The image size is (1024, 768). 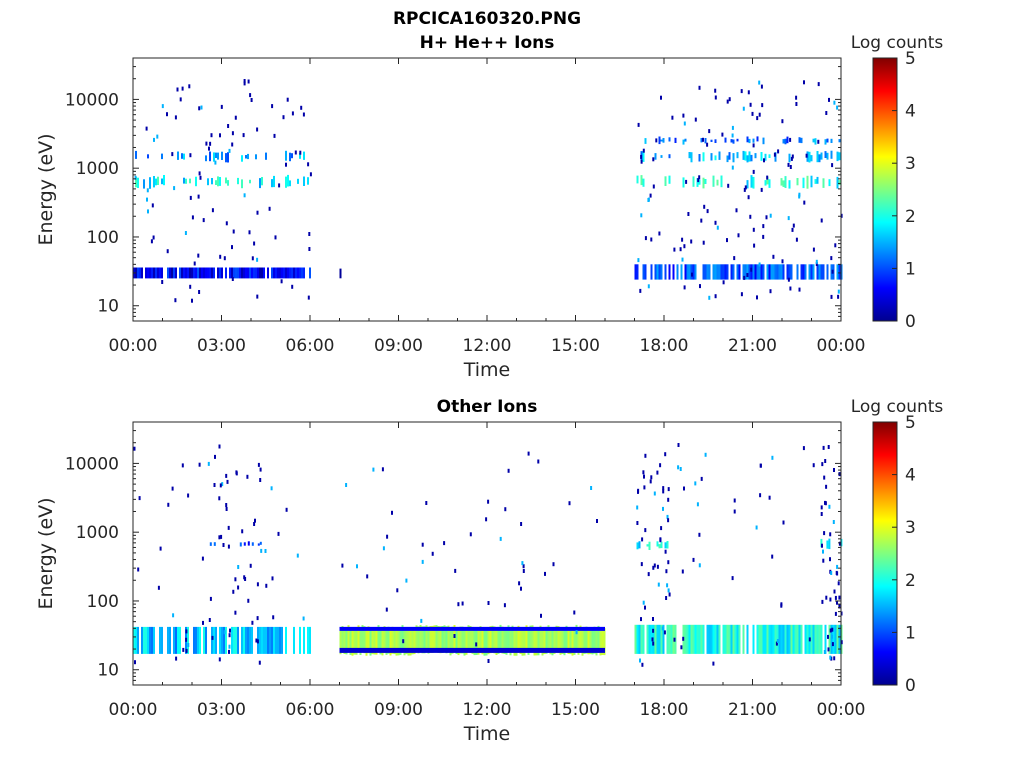 I want to click on colorbar-tick-label: 0, so click(x=910, y=322).